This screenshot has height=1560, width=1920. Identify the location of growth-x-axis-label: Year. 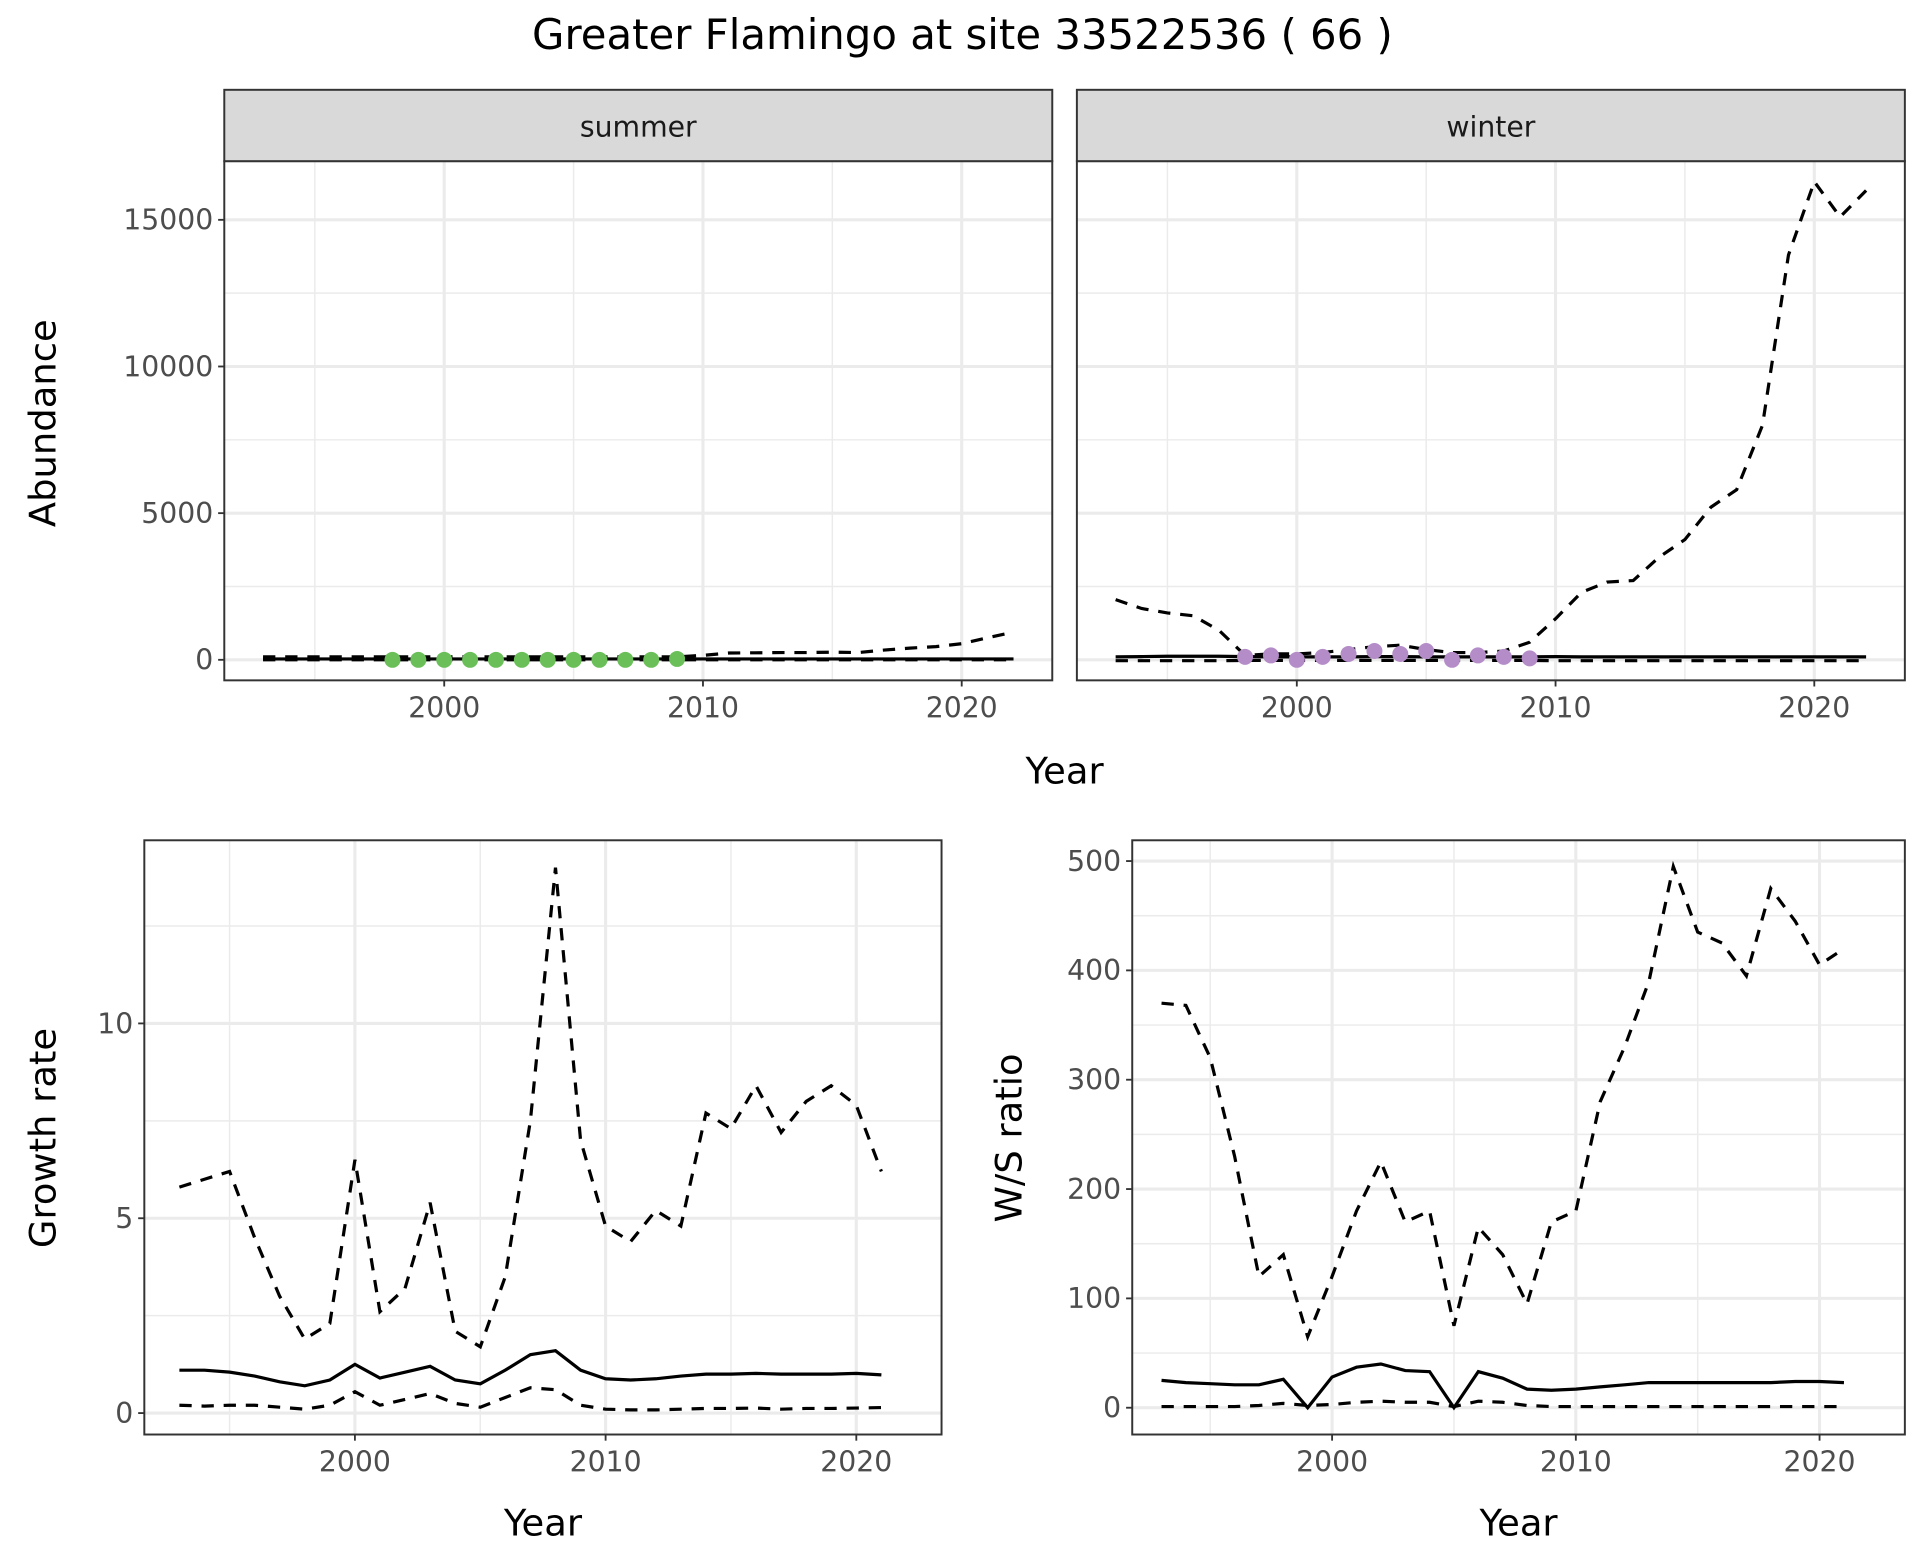
(543, 1522).